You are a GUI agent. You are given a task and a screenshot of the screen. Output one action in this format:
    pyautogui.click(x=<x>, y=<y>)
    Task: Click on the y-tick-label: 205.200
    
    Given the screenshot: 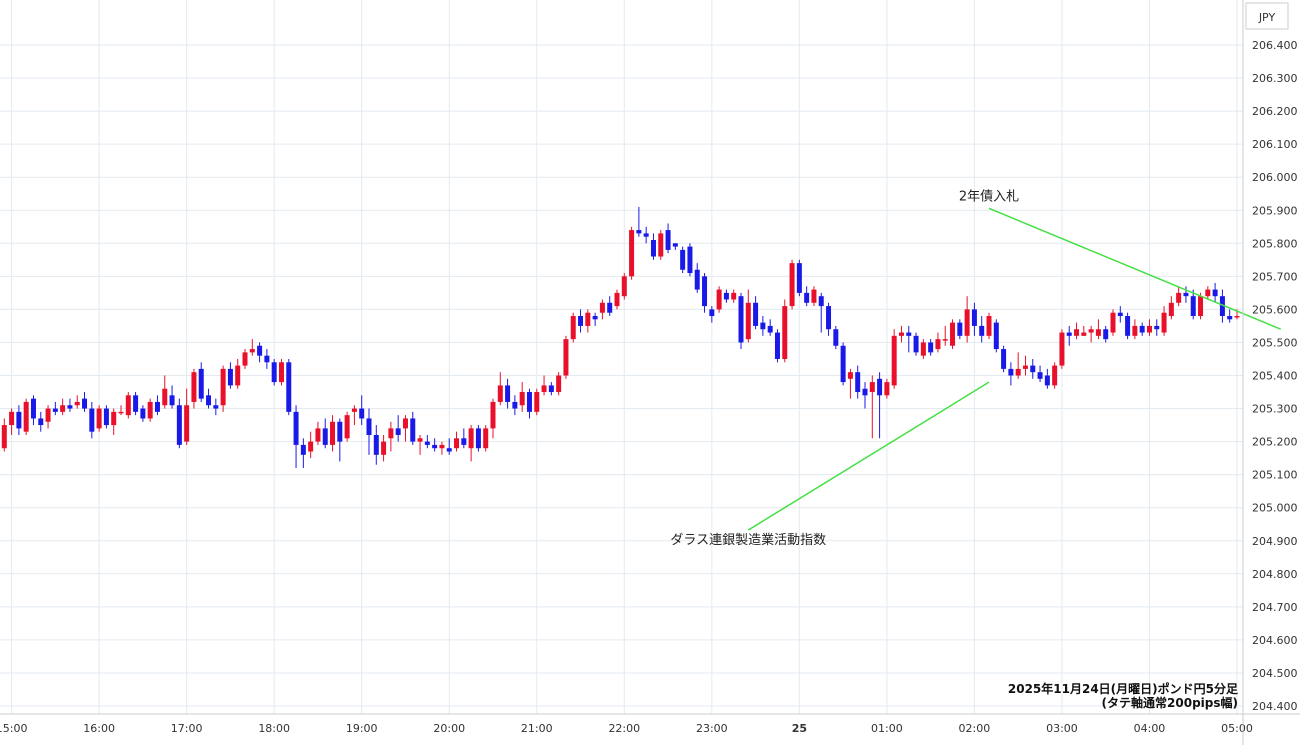 What is the action you would take?
    pyautogui.click(x=1275, y=442)
    